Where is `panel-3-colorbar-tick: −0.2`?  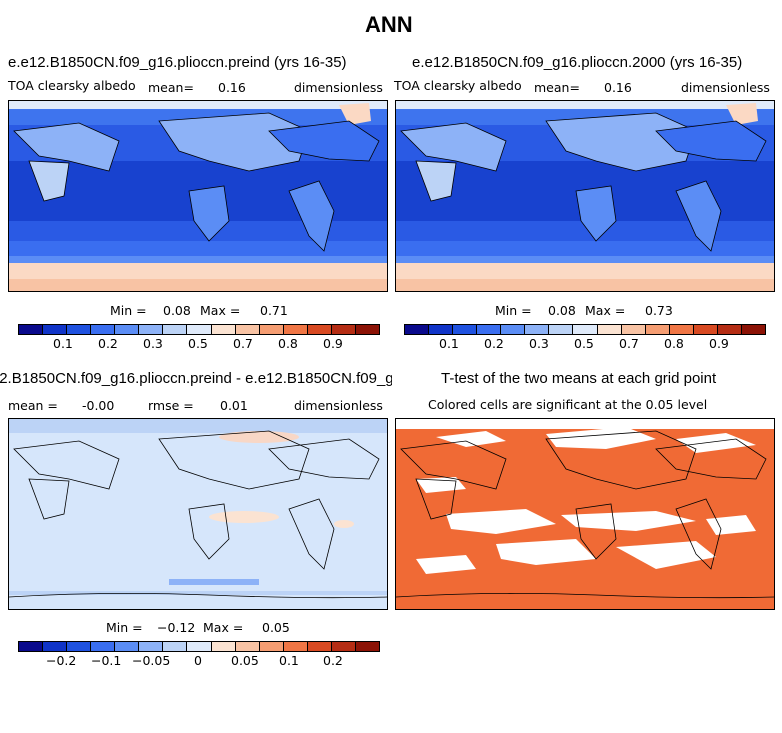 panel-3-colorbar-tick: −0.2 is located at coordinates (61, 660).